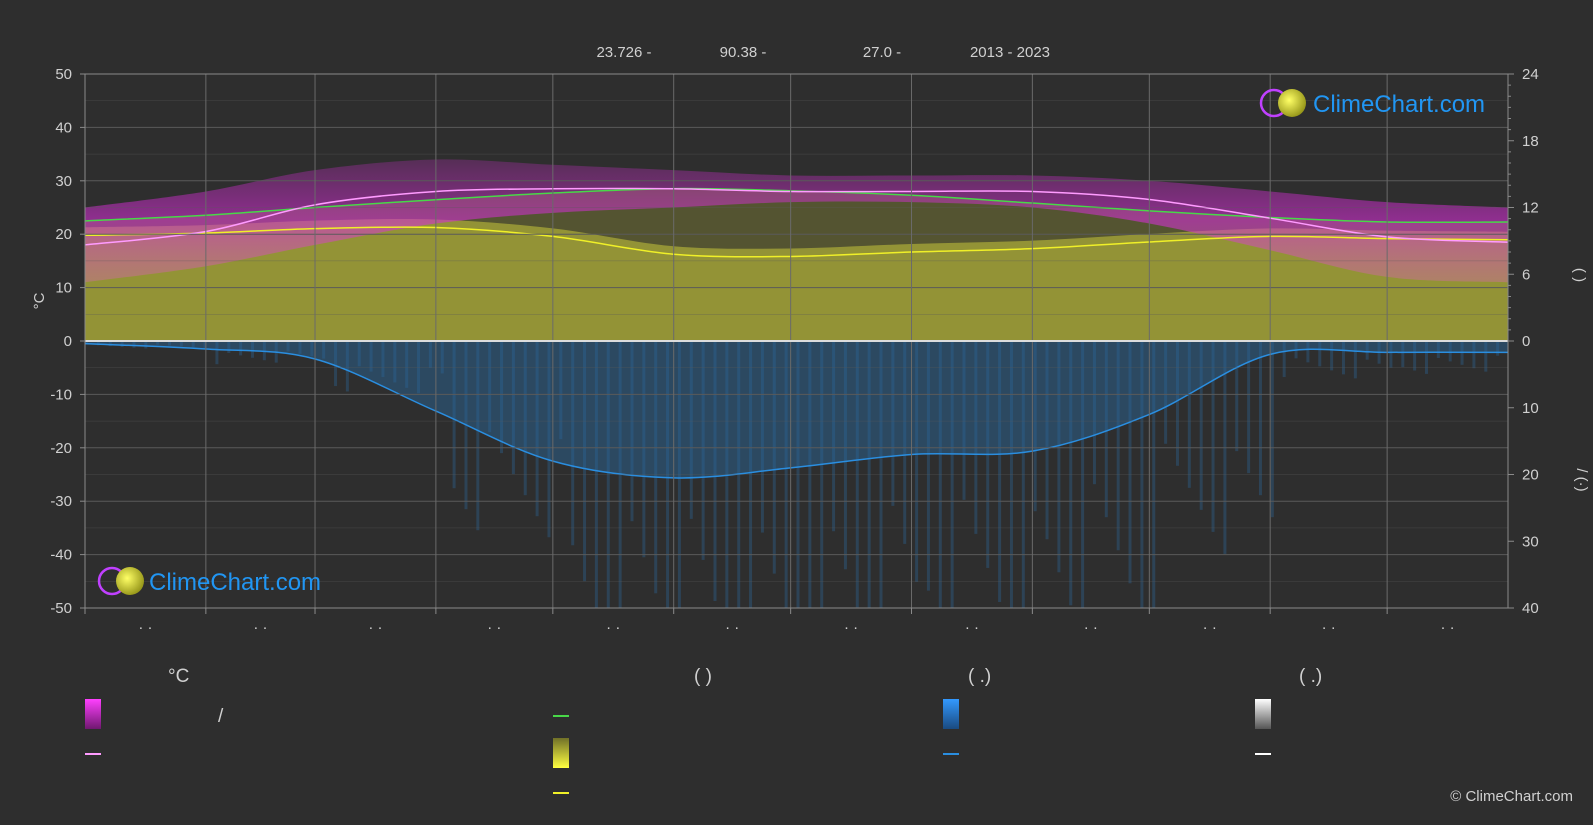 The width and height of the screenshot is (1593, 825). What do you see at coordinates (209, 581) in the screenshot?
I see `logo-bottom: ClimeChart.com` at bounding box center [209, 581].